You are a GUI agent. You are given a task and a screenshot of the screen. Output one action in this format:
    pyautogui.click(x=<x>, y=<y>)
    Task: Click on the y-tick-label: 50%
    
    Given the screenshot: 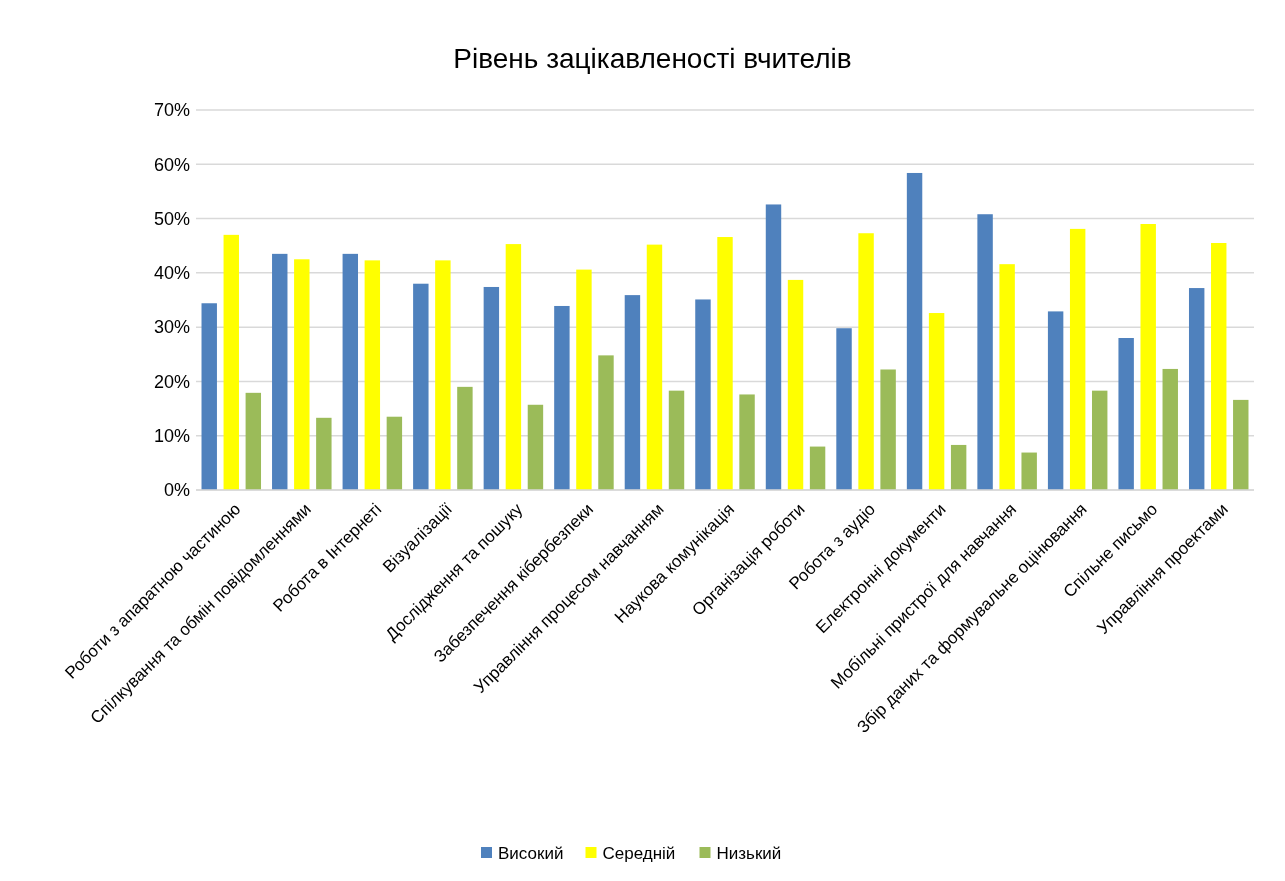 What is the action you would take?
    pyautogui.click(x=171, y=218)
    